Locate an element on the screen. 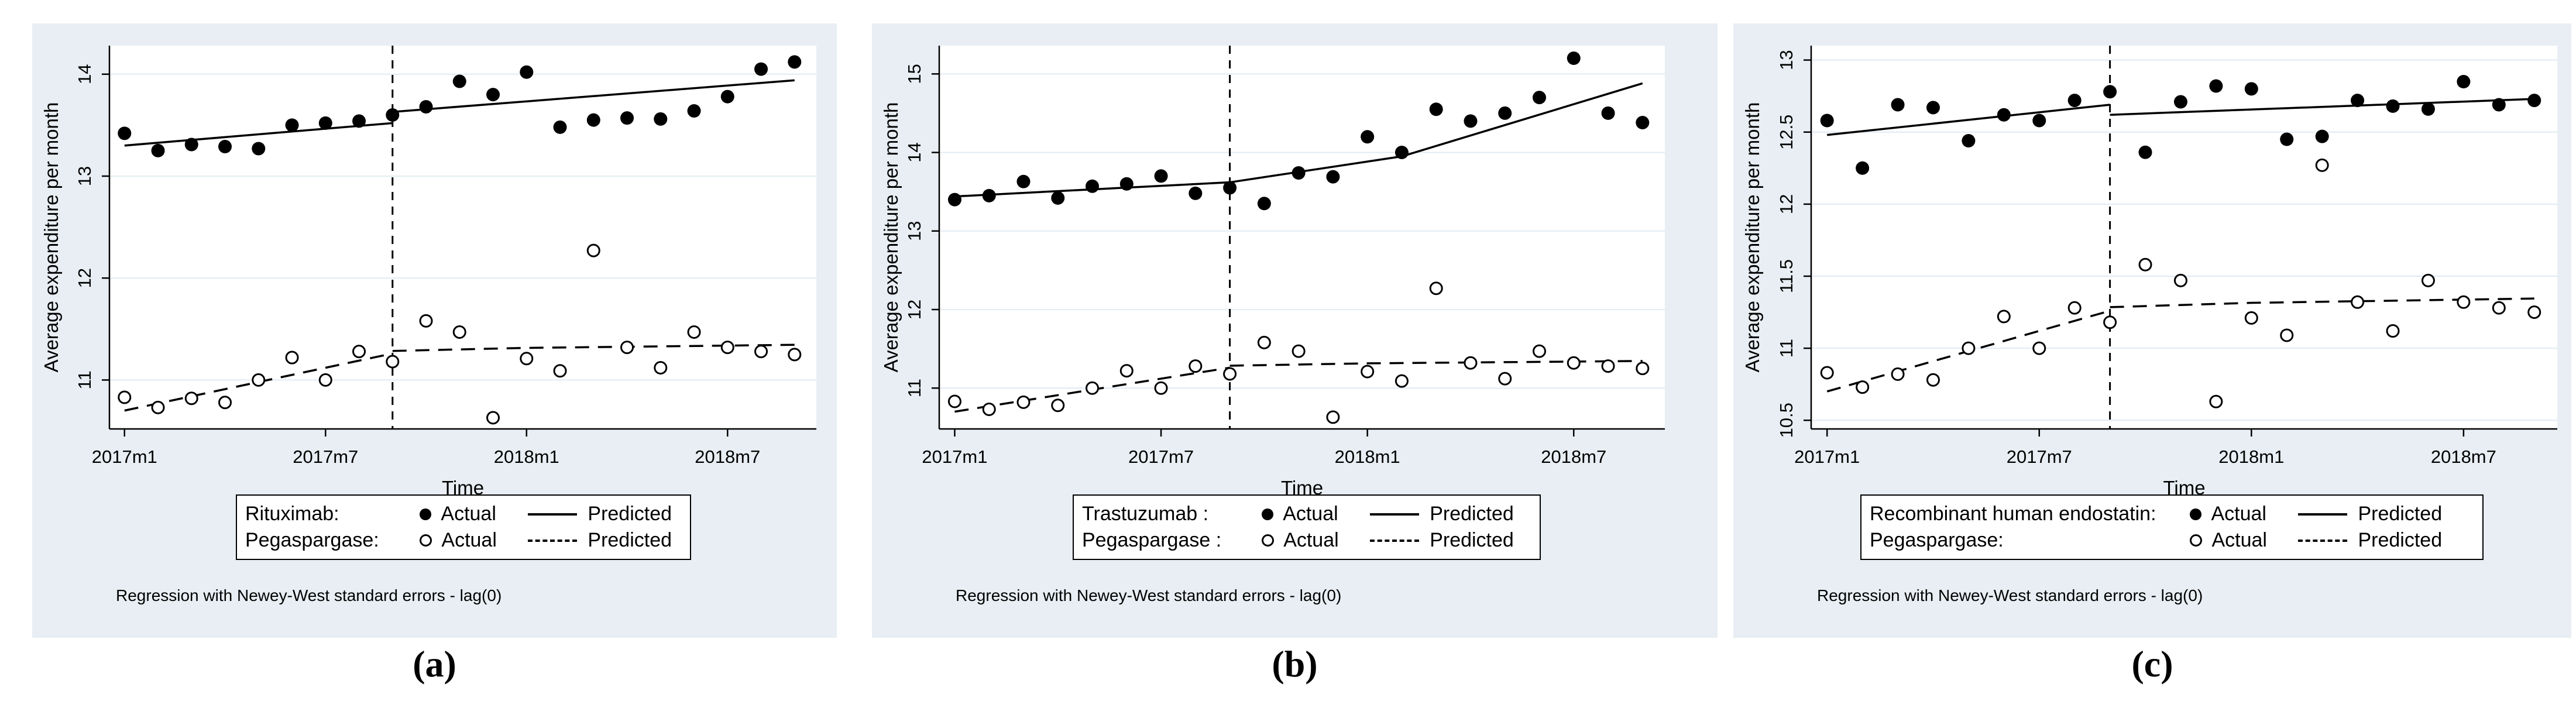 The image size is (2576, 718). caption-b: (b) is located at coordinates (1295, 664).